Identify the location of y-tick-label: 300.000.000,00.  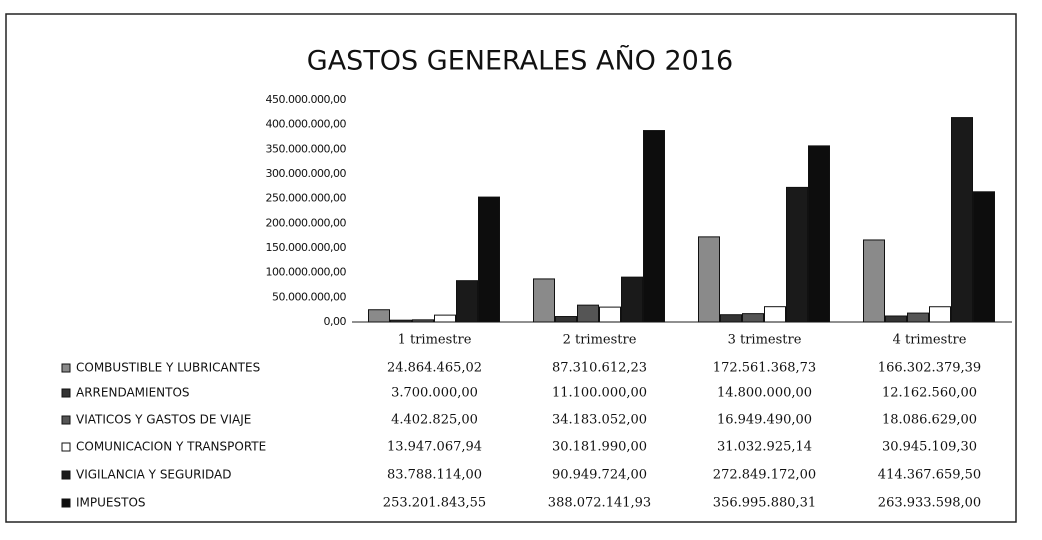
(306, 173).